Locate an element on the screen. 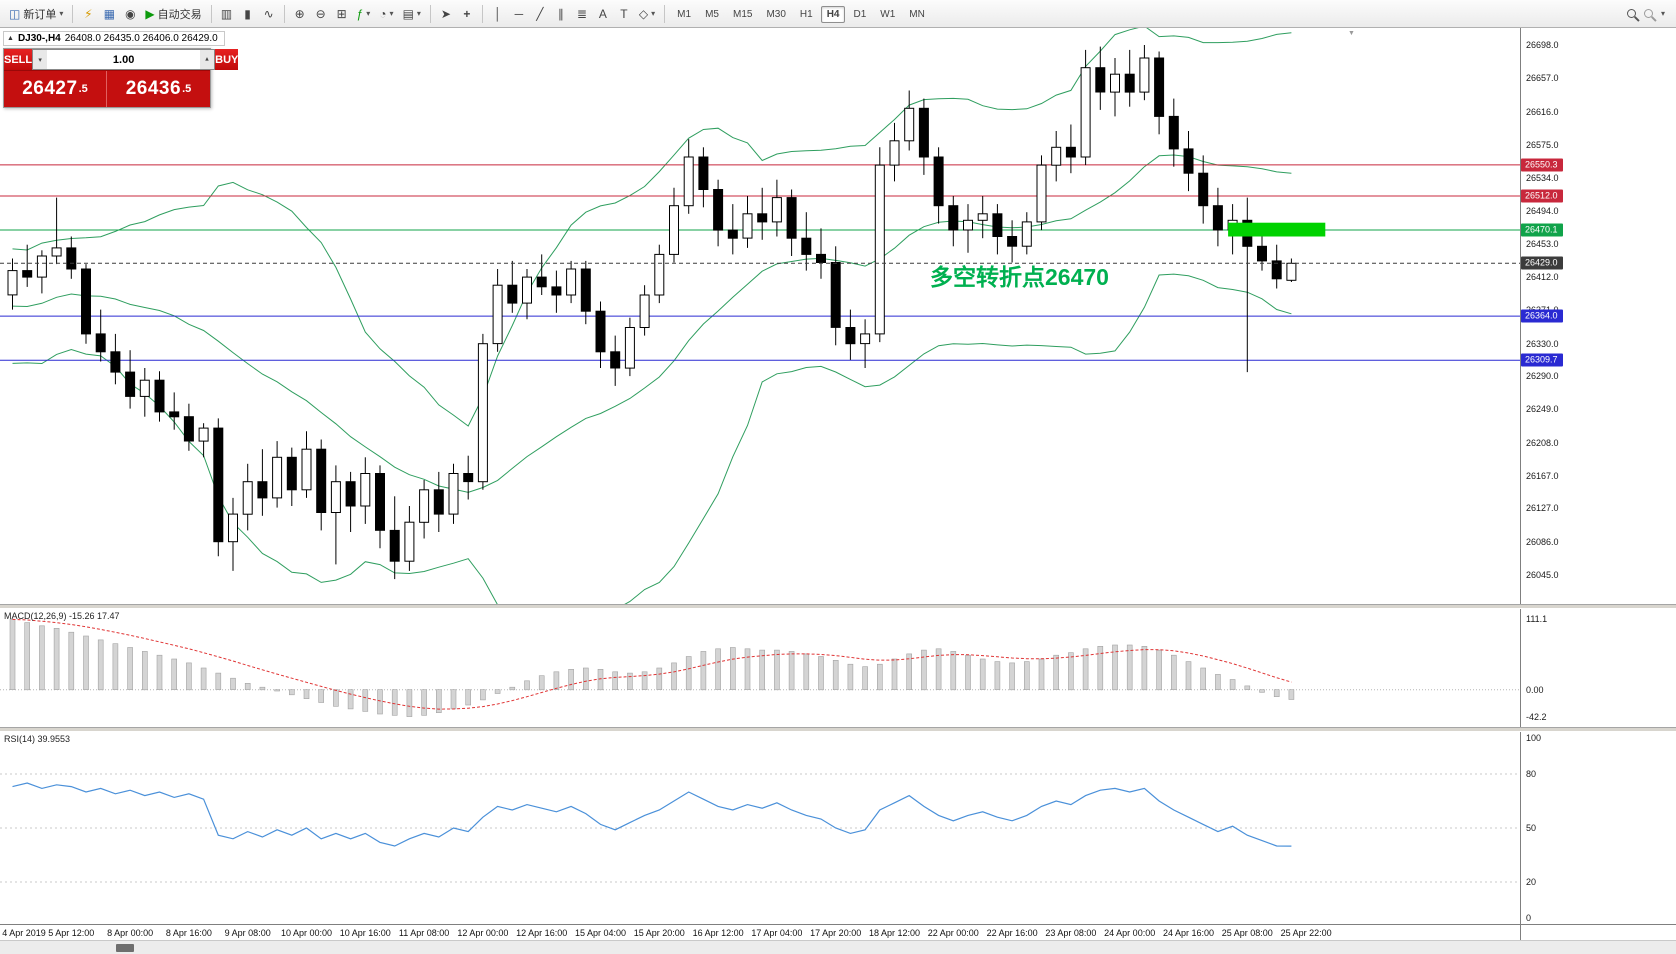 This screenshot has width=1676, height=954. trendline-tool-button: ╱ is located at coordinates (540, 14).